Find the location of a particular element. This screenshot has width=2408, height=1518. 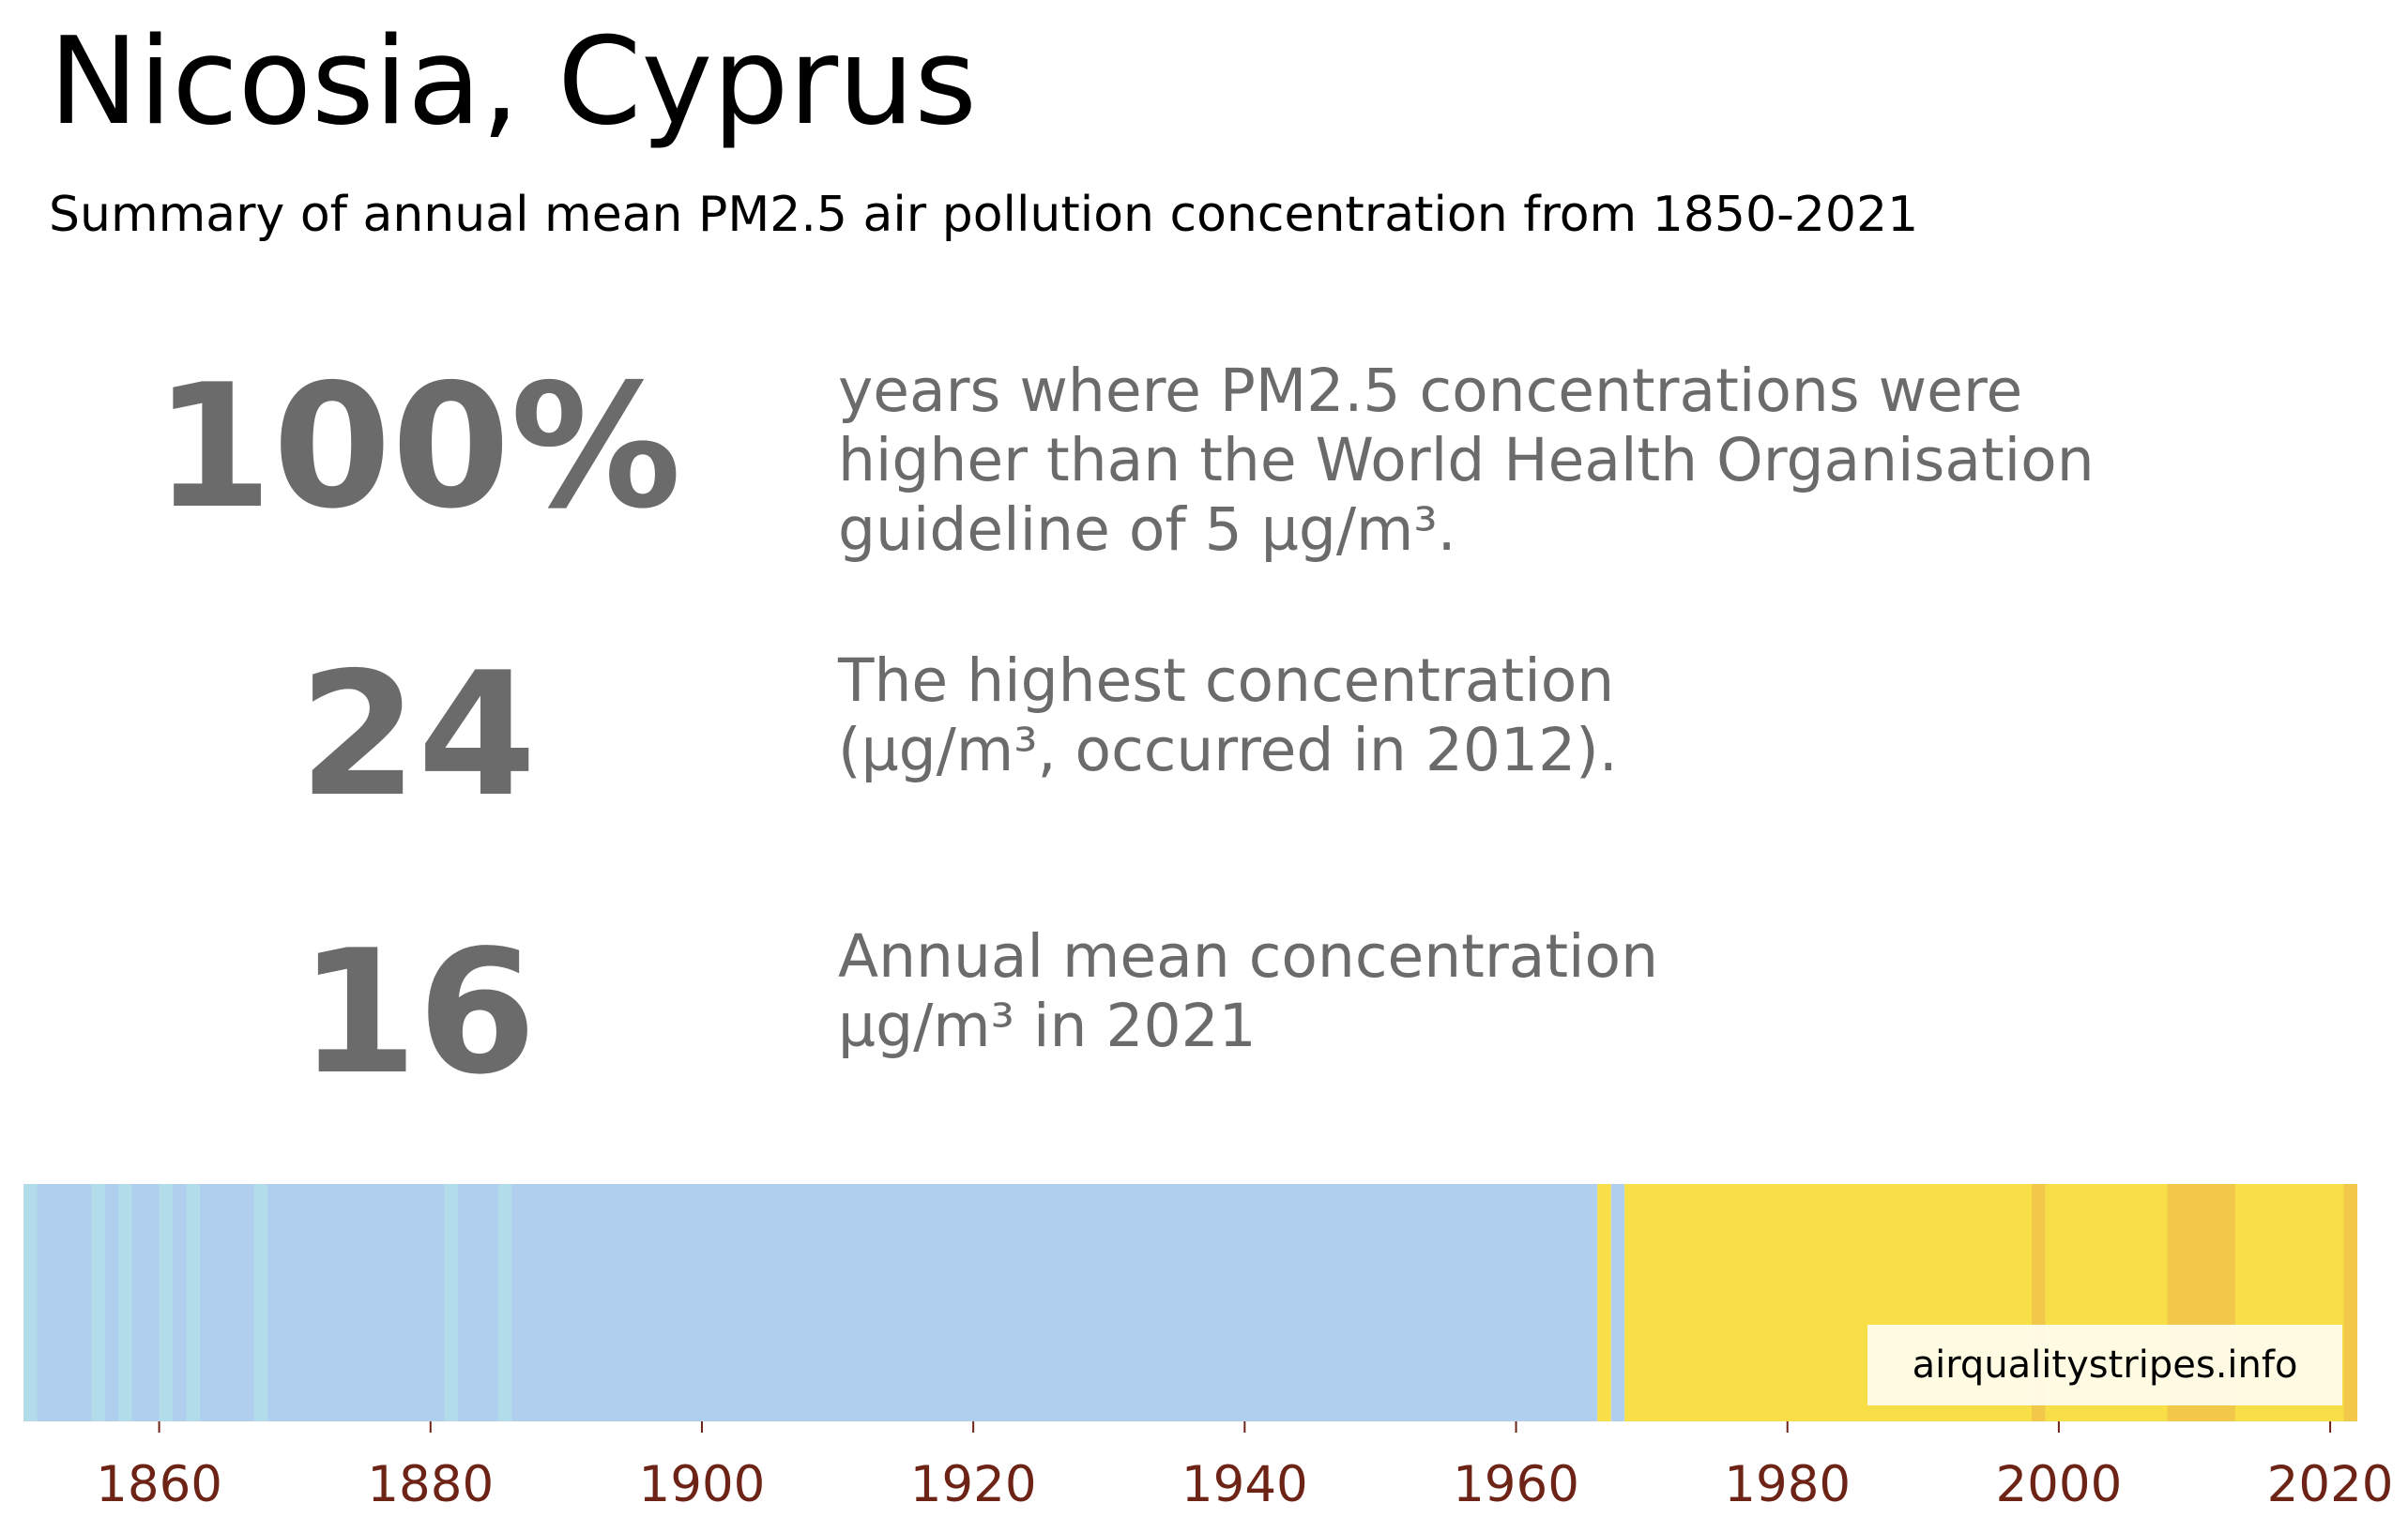

x-axis-ticks: 1860 1880 1900 1920 1940 1960 1980 2000 2020 is located at coordinates (1245, 1467).